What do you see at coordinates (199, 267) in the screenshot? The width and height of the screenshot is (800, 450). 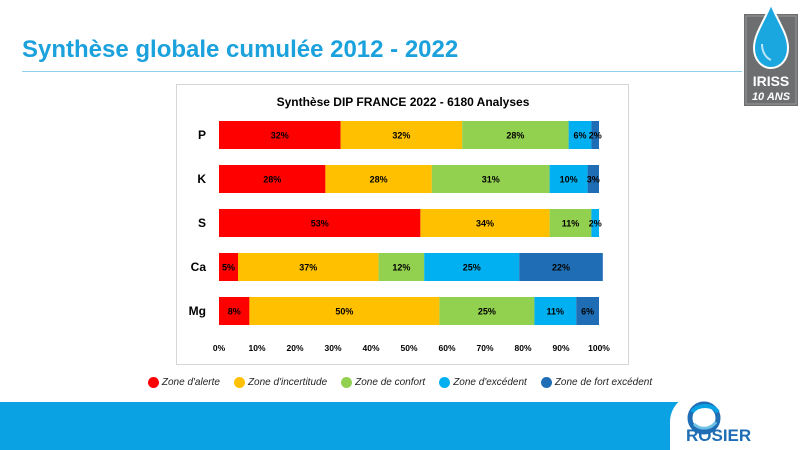 I see `category-label: Ca` at bounding box center [199, 267].